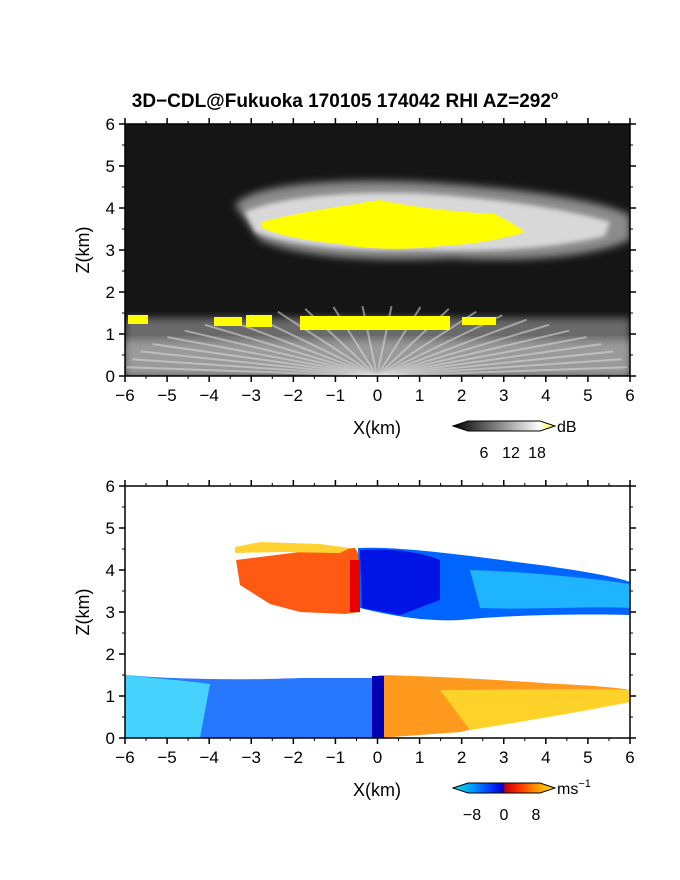 The image size is (680, 880). Describe the element at coordinates (484, 453) in the screenshot. I see `colorbar-tick: 6` at that location.